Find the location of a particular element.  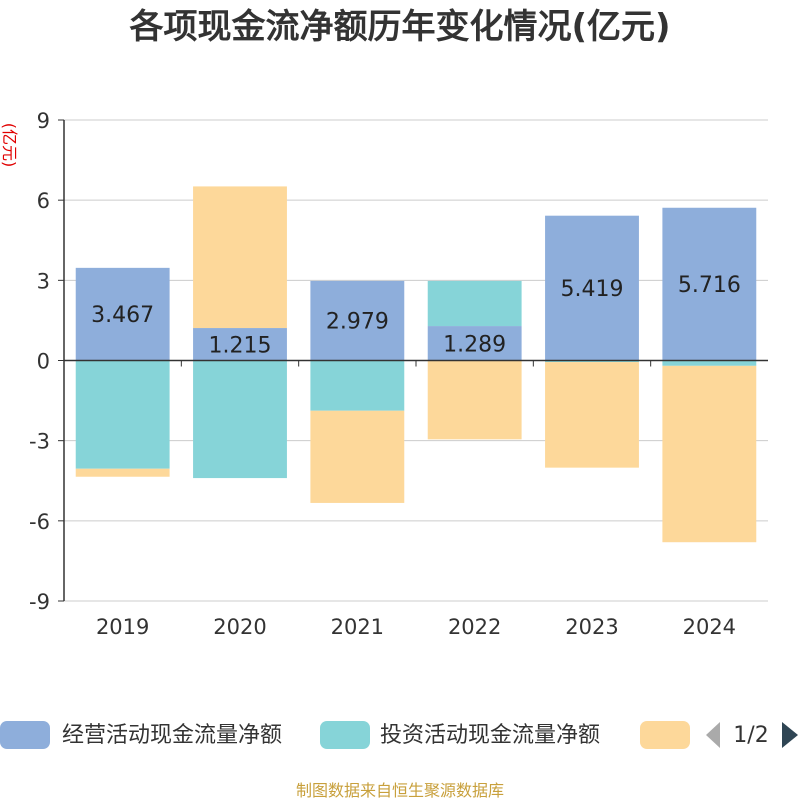

bar-2-2020 is located at coordinates (240, 419).